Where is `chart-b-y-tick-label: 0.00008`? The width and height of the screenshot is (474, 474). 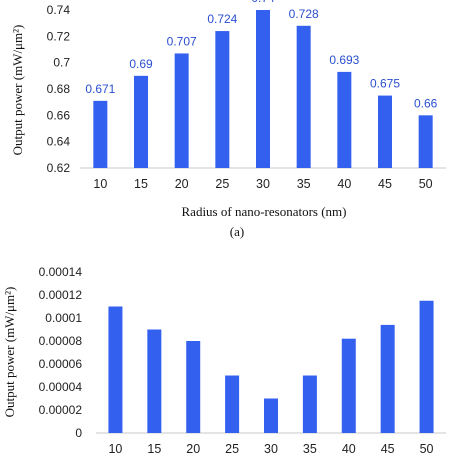
chart-b-y-tick-label: 0.00008 is located at coordinates (61, 341).